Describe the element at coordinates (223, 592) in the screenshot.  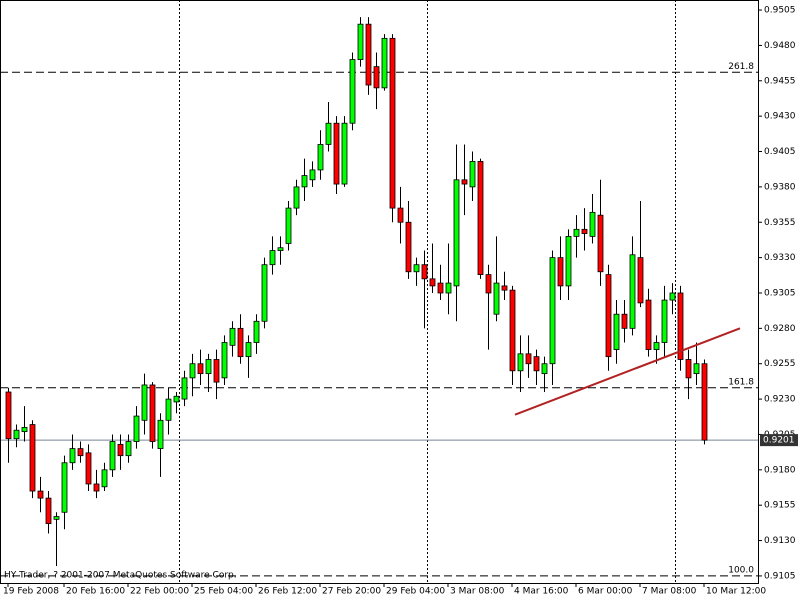
I see `x-tick-label: 25 Feb 04:00` at that location.